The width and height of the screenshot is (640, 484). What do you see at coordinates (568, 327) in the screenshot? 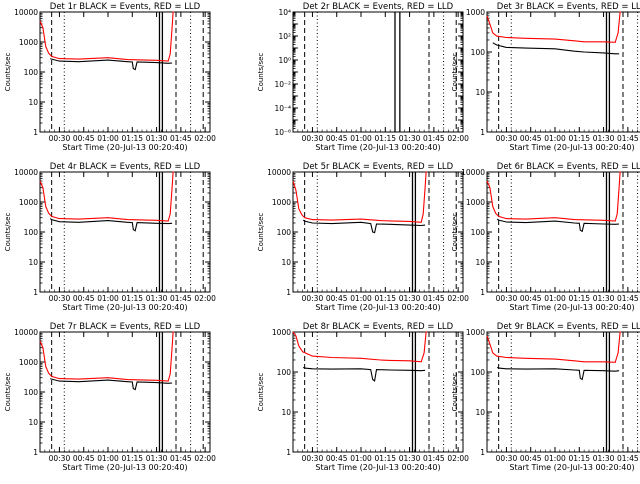
I see `panel-title: Det 9r BLACK = Events, RED = LLD` at bounding box center [568, 327].